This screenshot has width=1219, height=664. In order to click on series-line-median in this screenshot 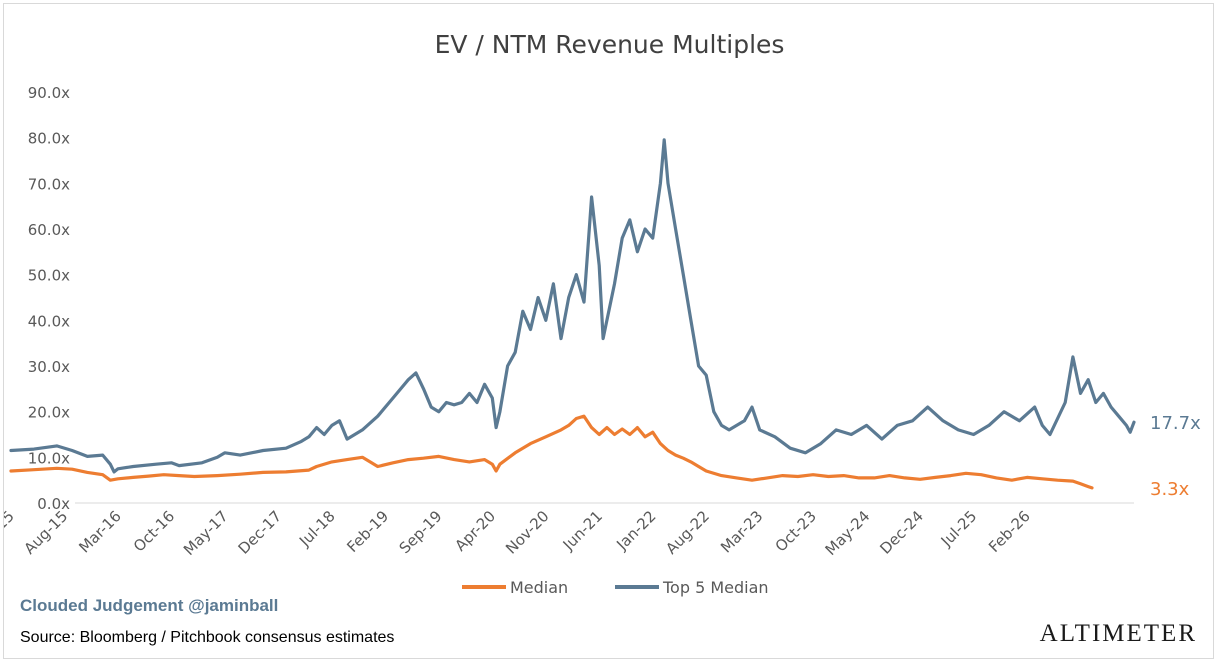, I will do `click(551, 452)`.